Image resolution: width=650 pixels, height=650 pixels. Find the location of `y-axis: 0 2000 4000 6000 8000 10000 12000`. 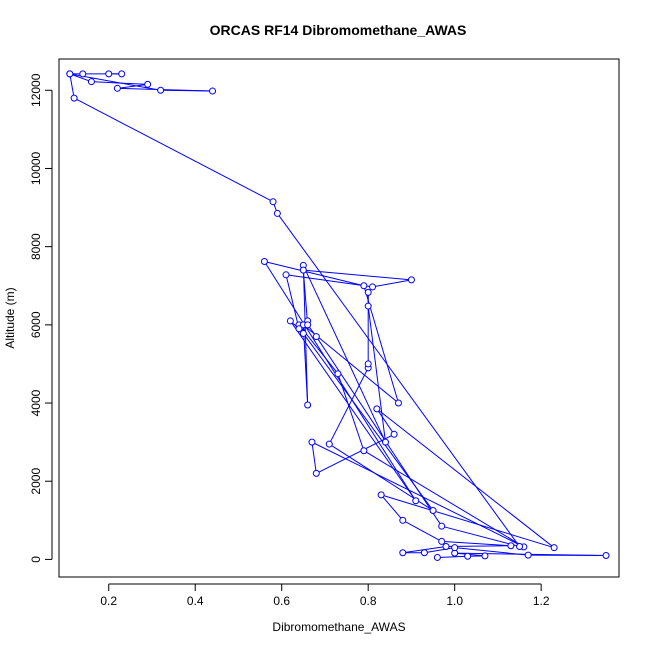

y-axis: 0 2000 4000 6000 8000 10000 12000 is located at coordinates (41, 318).